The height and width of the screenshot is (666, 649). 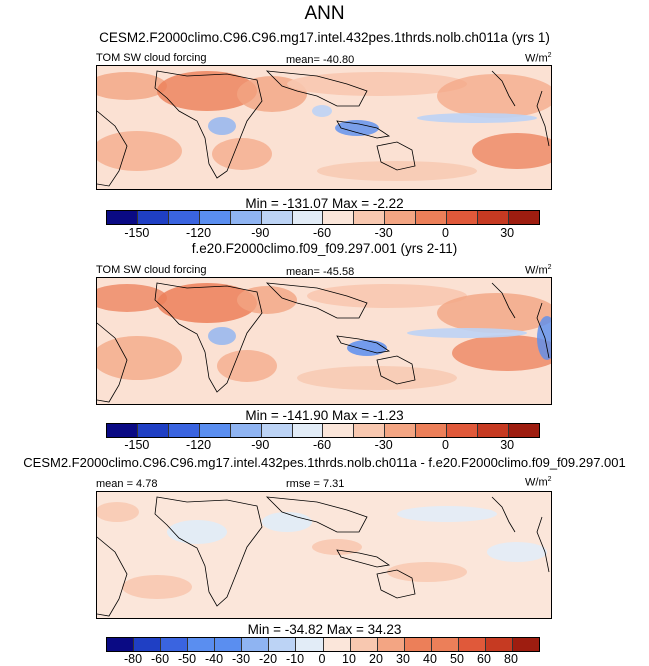 I want to click on colorbar-tick-label: 50, so click(x=457, y=659).